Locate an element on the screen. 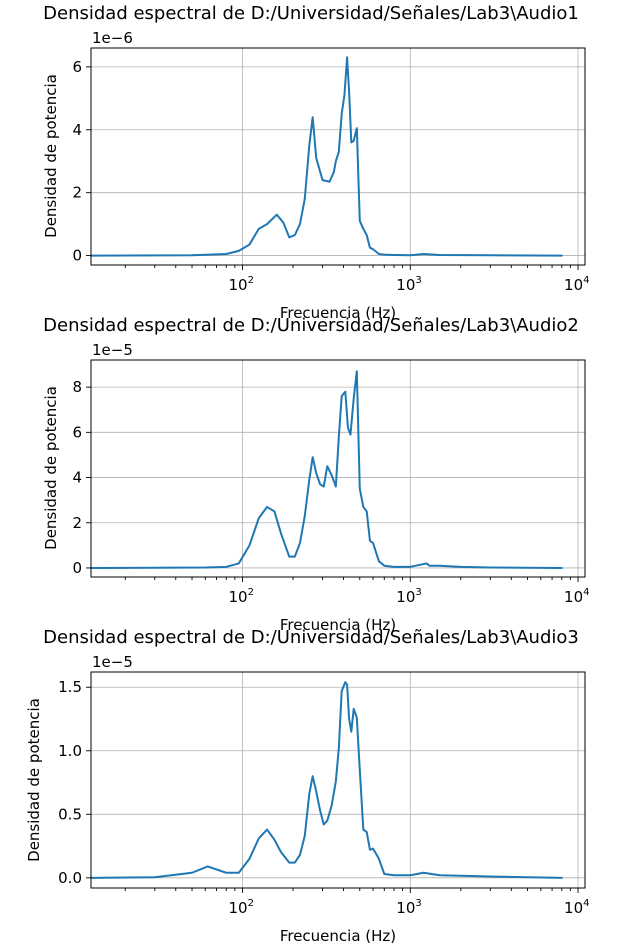  y-tick-label: 0.0 is located at coordinates (70, 878).